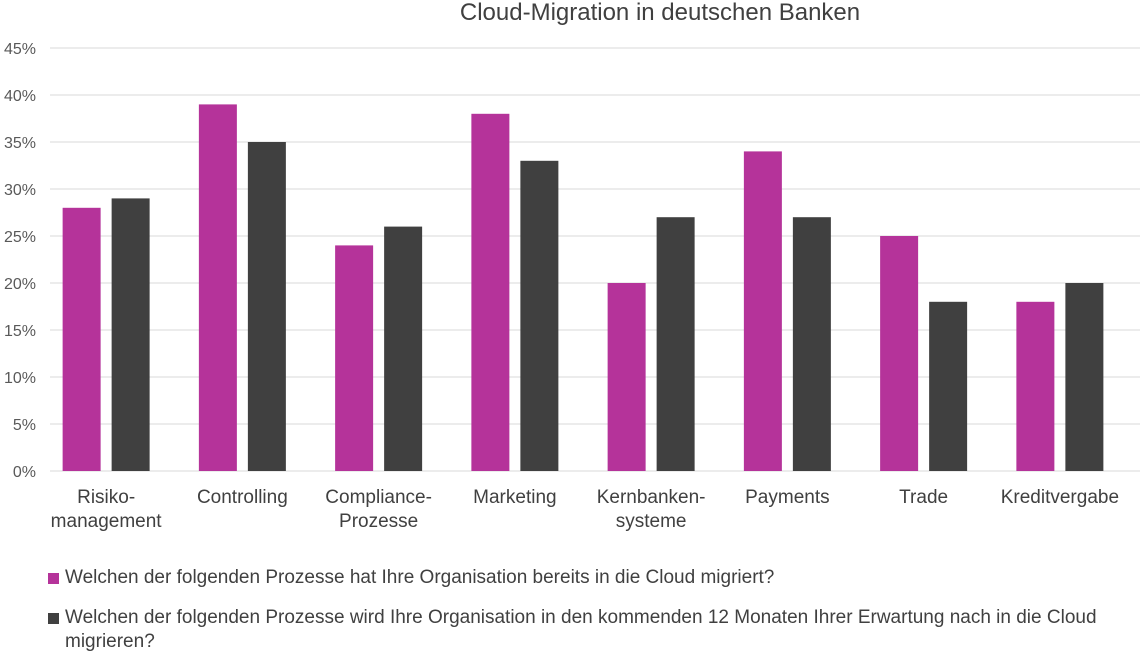 The height and width of the screenshot is (654, 1140). What do you see at coordinates (20, 49) in the screenshot?
I see `y-tick-label: 45%` at bounding box center [20, 49].